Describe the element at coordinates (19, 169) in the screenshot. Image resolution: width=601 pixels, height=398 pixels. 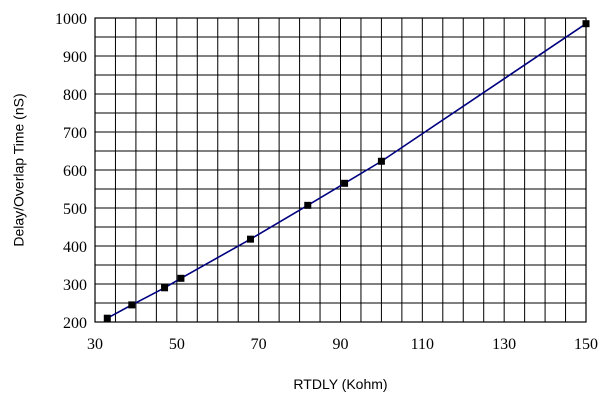
I see `y-axis-label: Delay/Overlap Time (nS)` at that location.